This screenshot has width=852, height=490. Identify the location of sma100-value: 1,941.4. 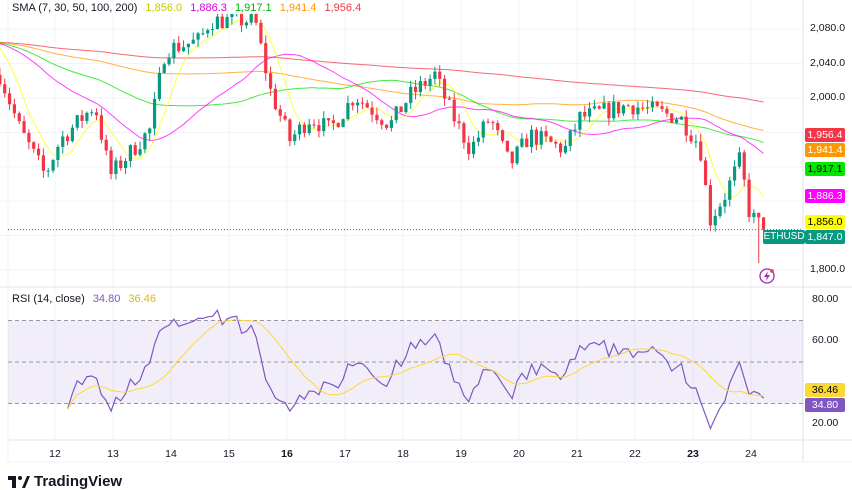
(298, 8).